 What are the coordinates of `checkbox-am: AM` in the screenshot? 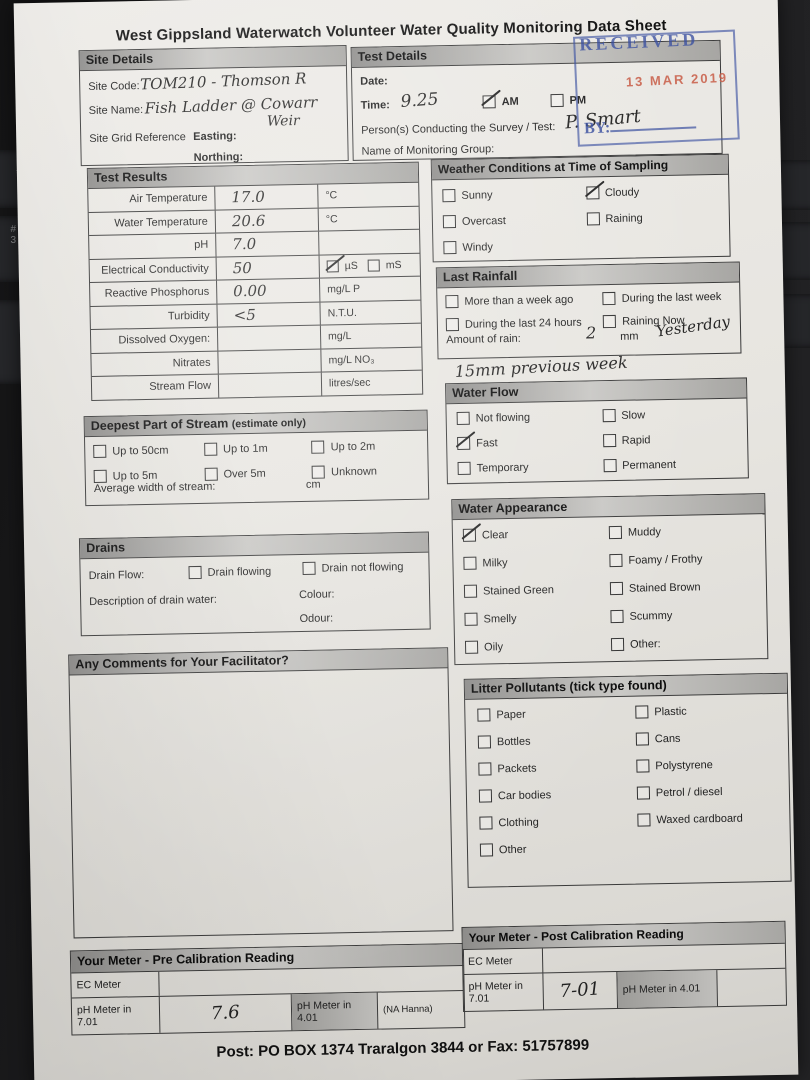 It's located at (500, 102).